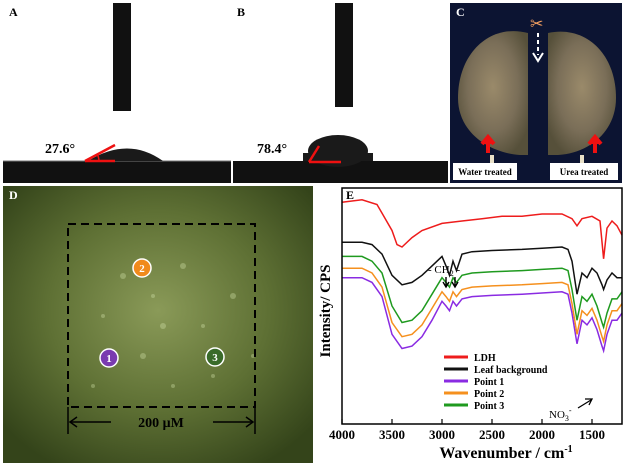  What do you see at coordinates (542, 434) in the screenshot?
I see `x-tick-label: 2000` at bounding box center [542, 434].